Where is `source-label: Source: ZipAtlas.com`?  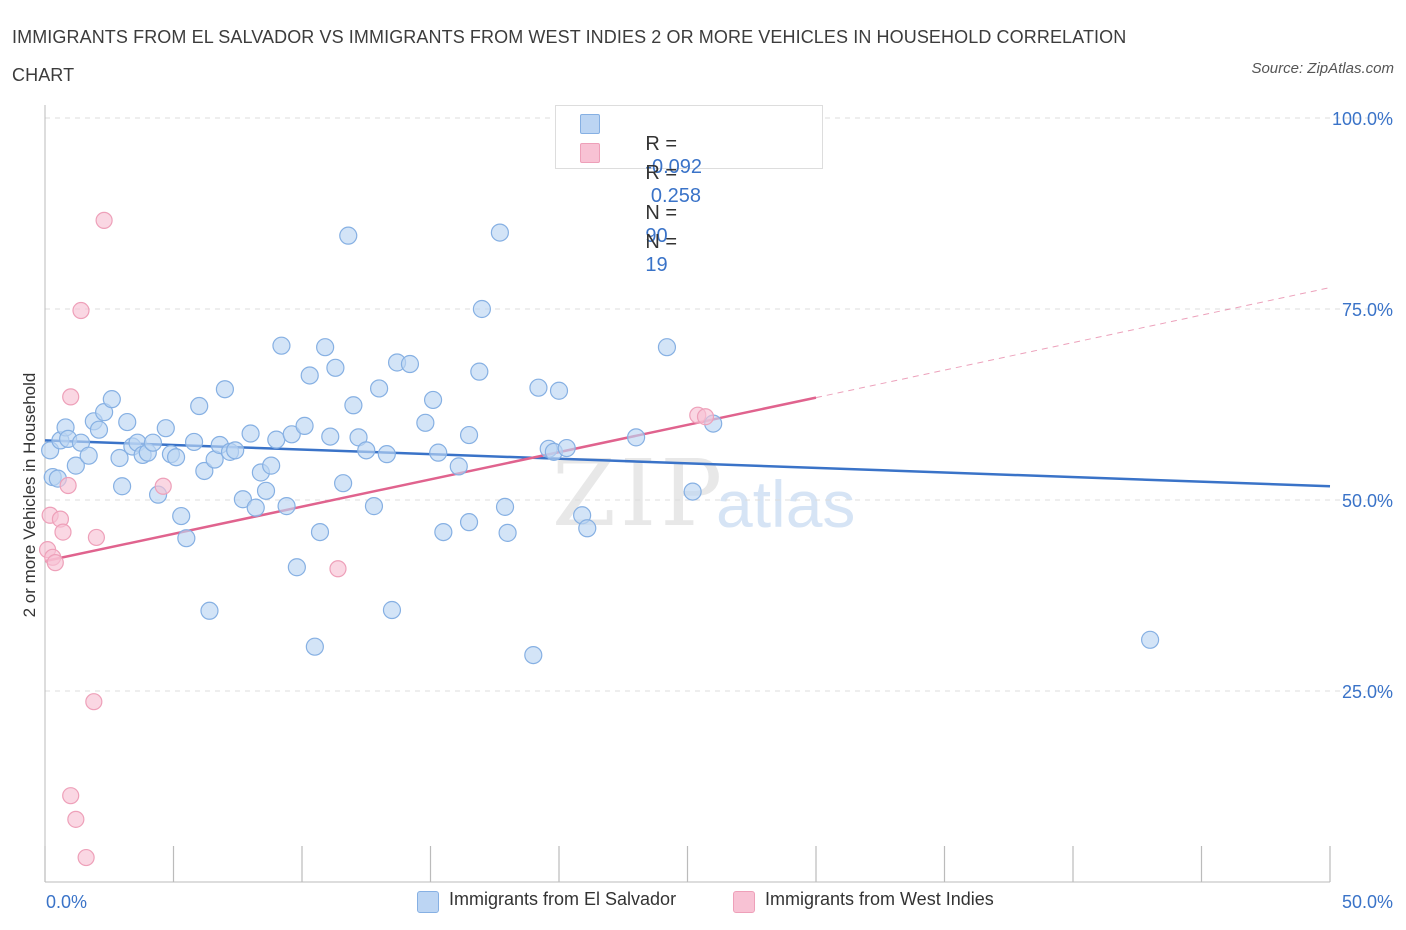 source-label: Source: ZipAtlas.com is located at coordinates (1322, 68).